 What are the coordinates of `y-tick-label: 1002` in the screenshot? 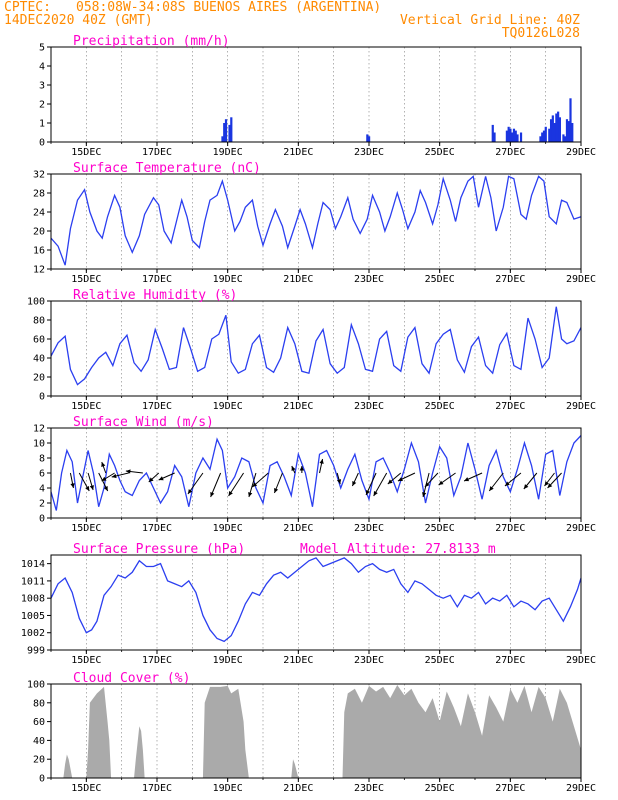 It's located at (33, 633).